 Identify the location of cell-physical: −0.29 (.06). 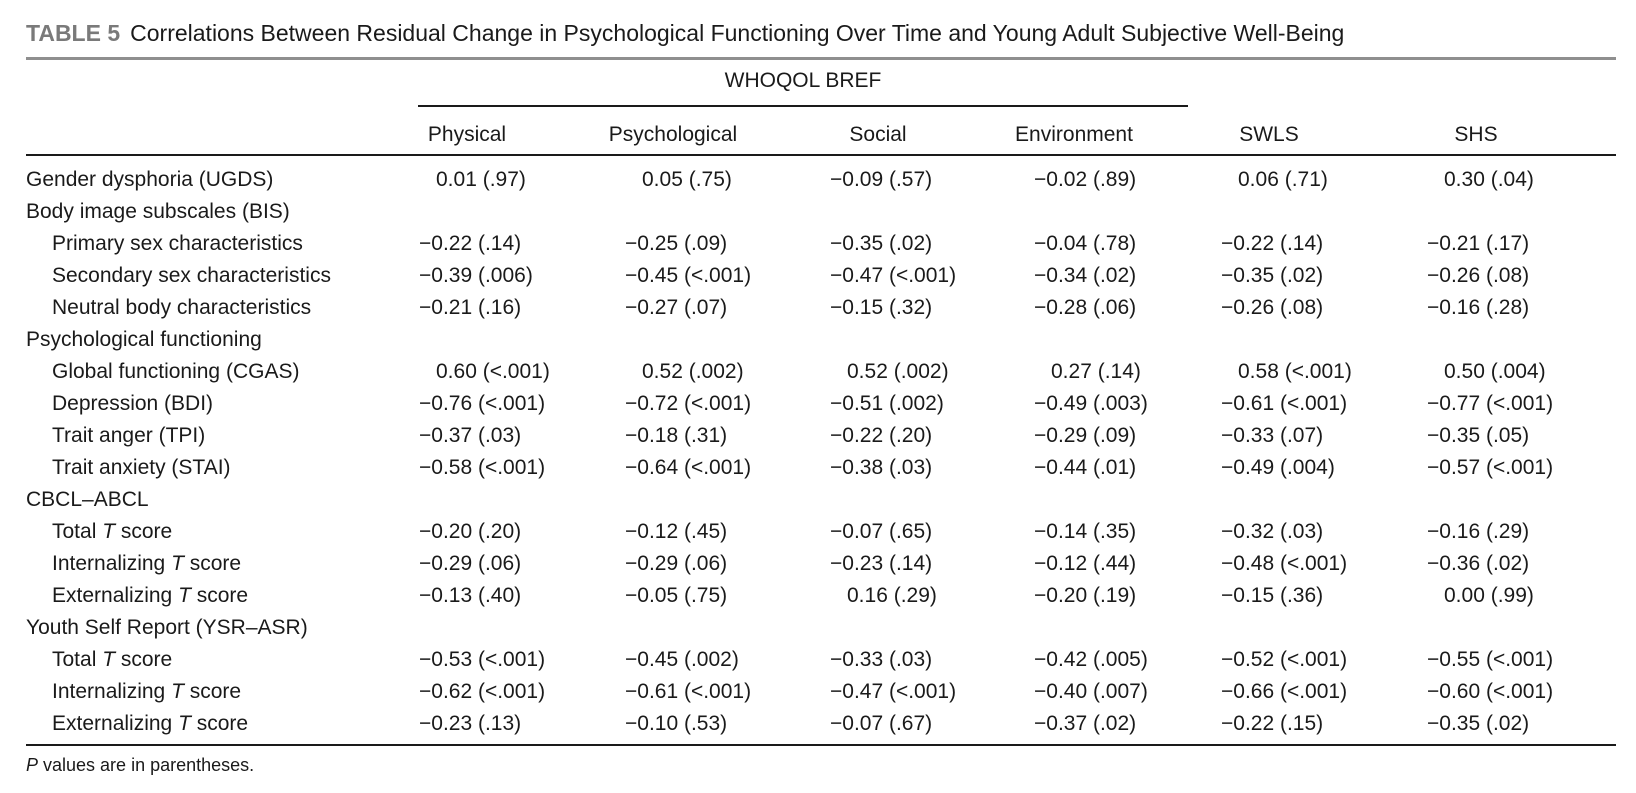
(470, 563).